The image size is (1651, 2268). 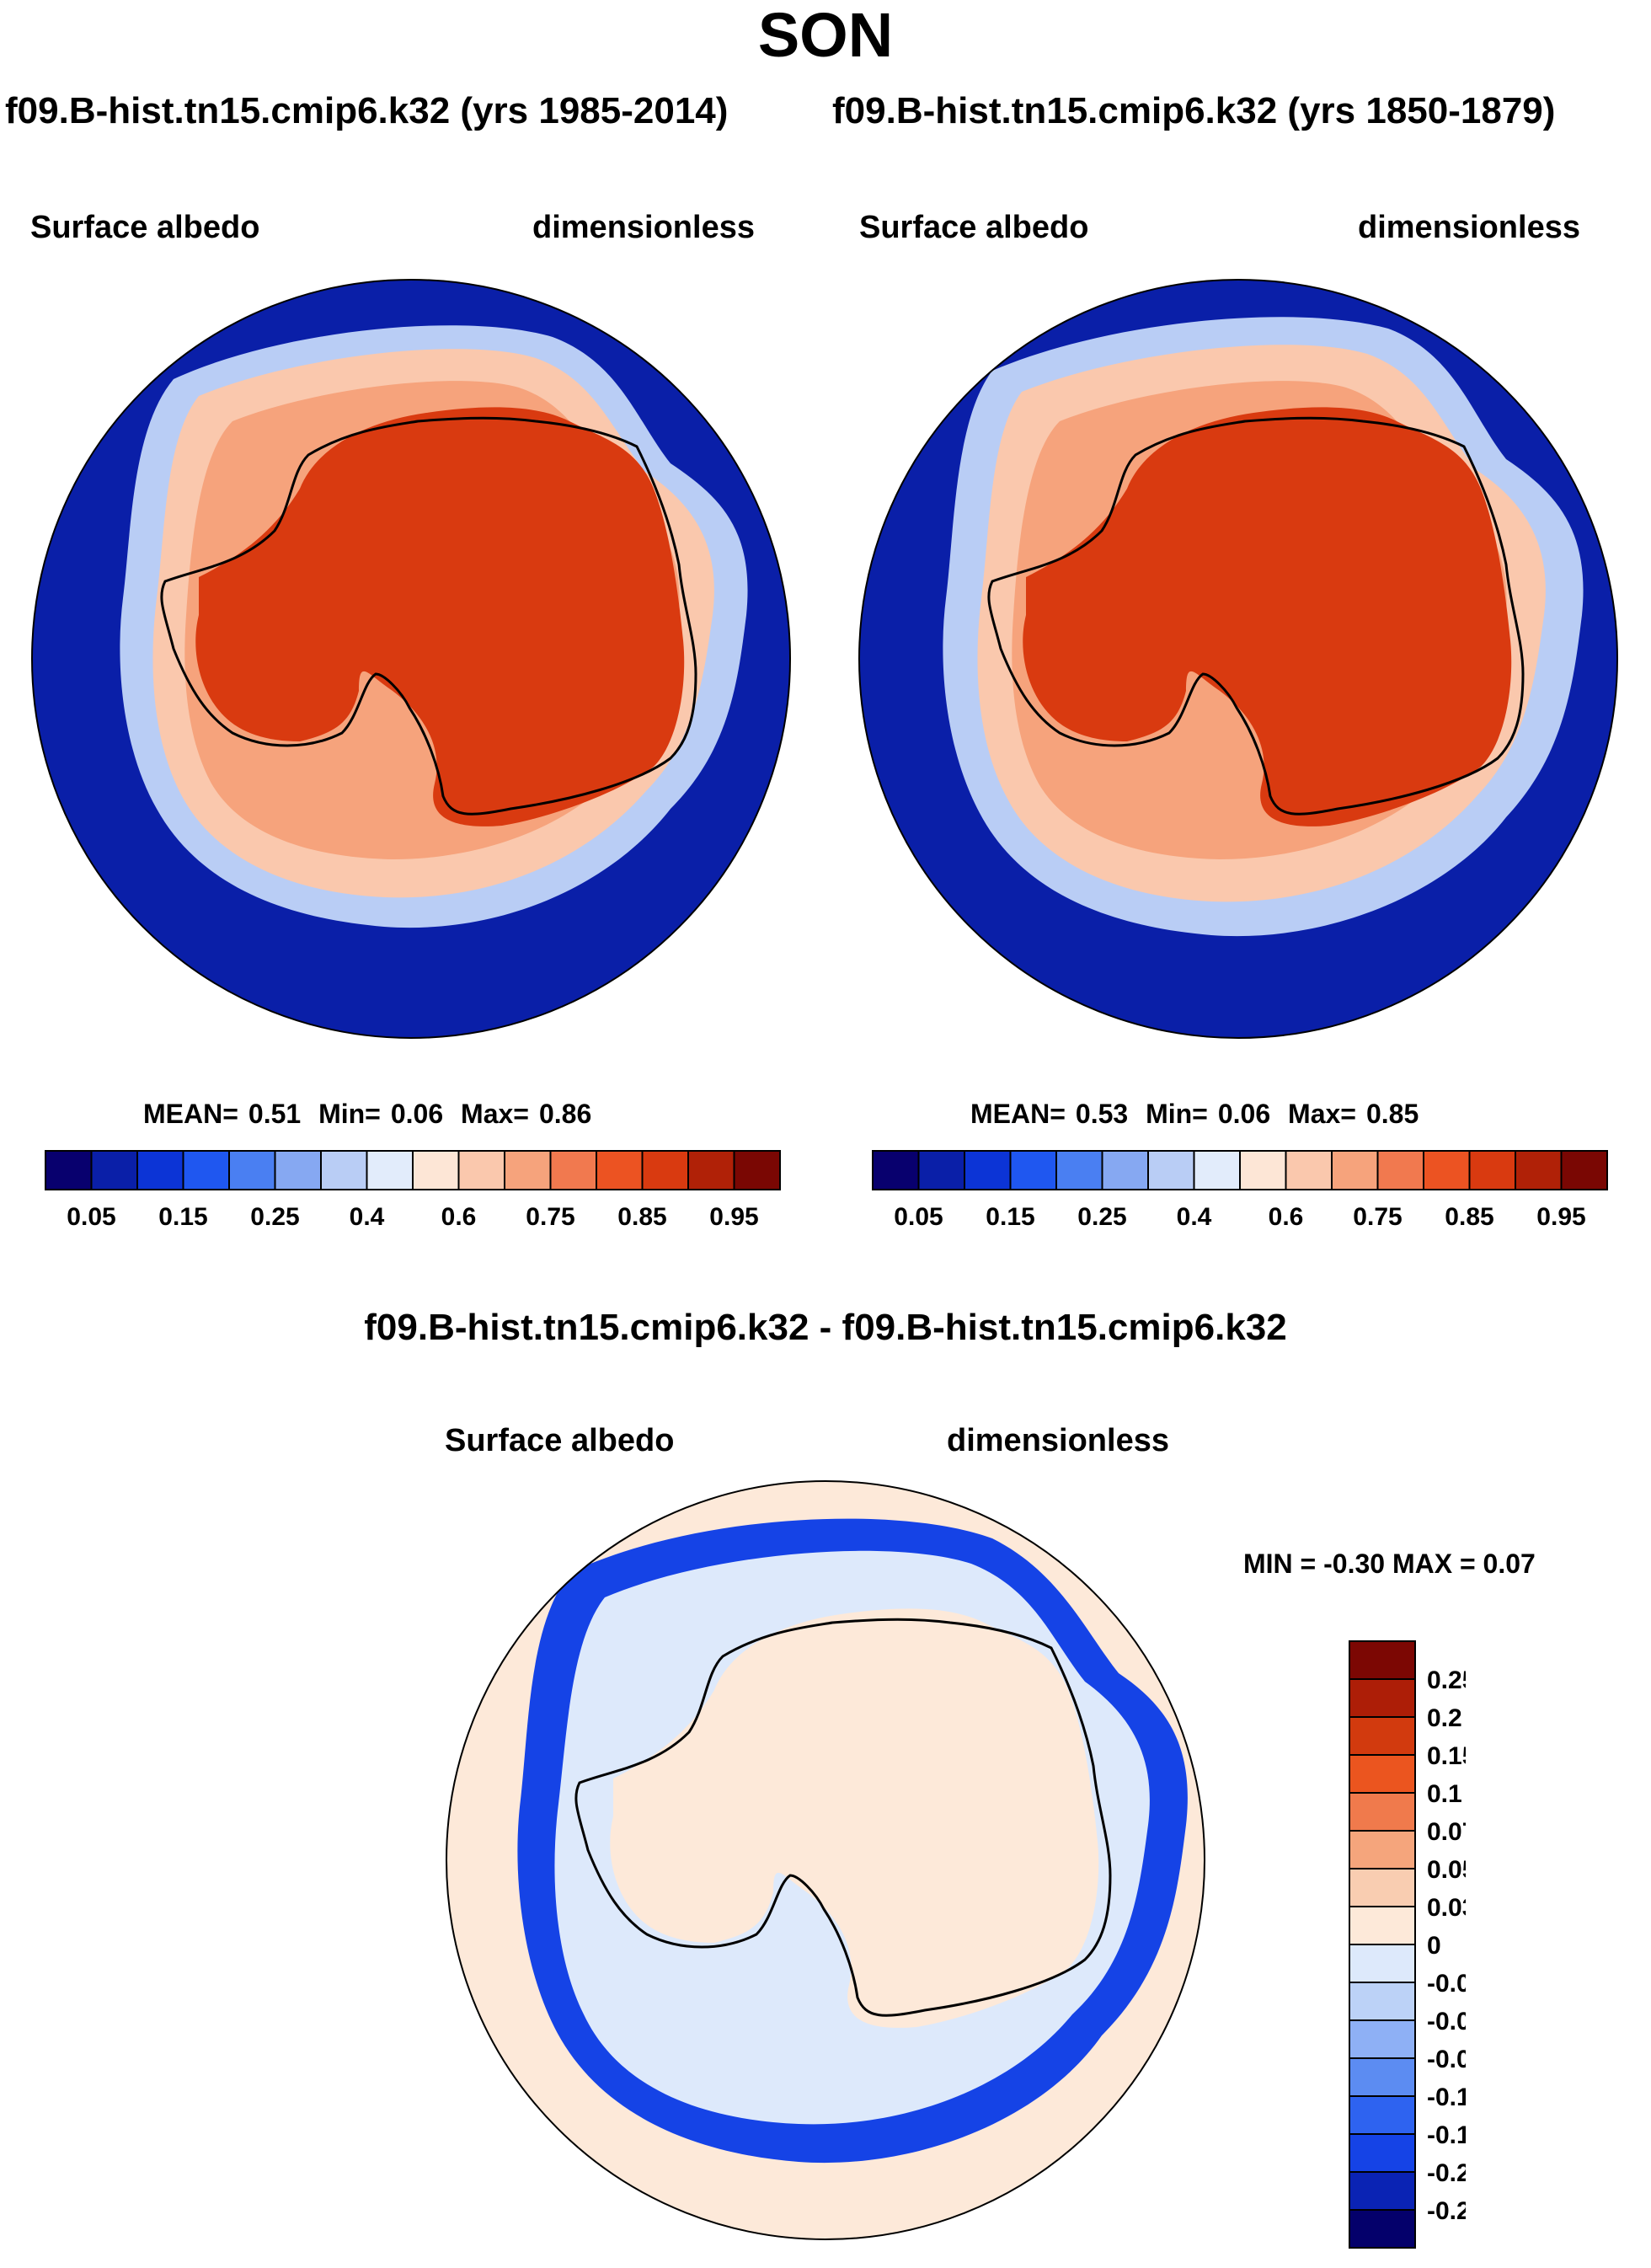 What do you see at coordinates (1058, 1440) in the screenshot?
I see `diff-units-label: dimensionless` at bounding box center [1058, 1440].